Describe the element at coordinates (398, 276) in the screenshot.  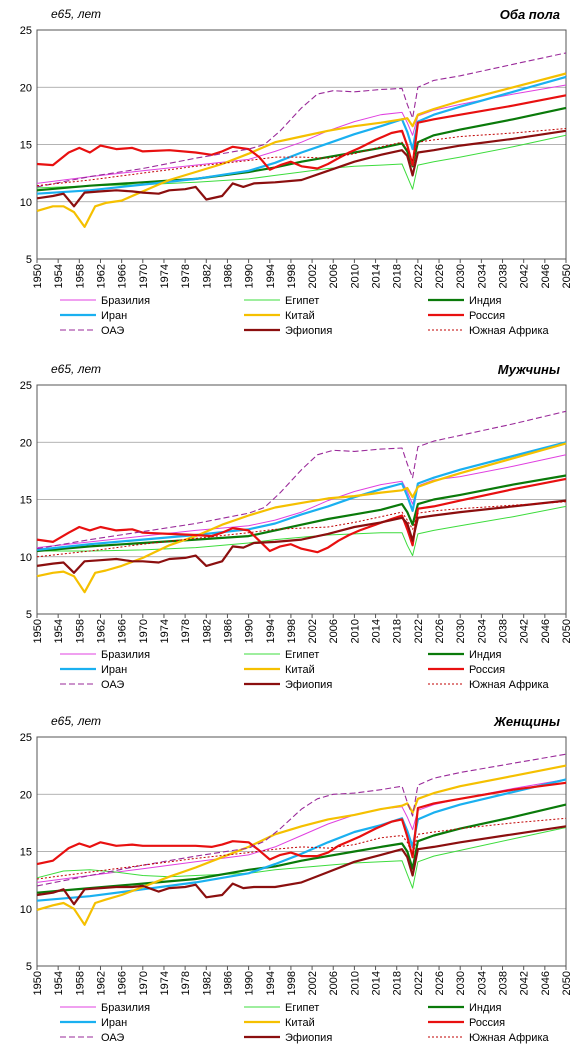
I see `x-tick-label: 2018` at that location.